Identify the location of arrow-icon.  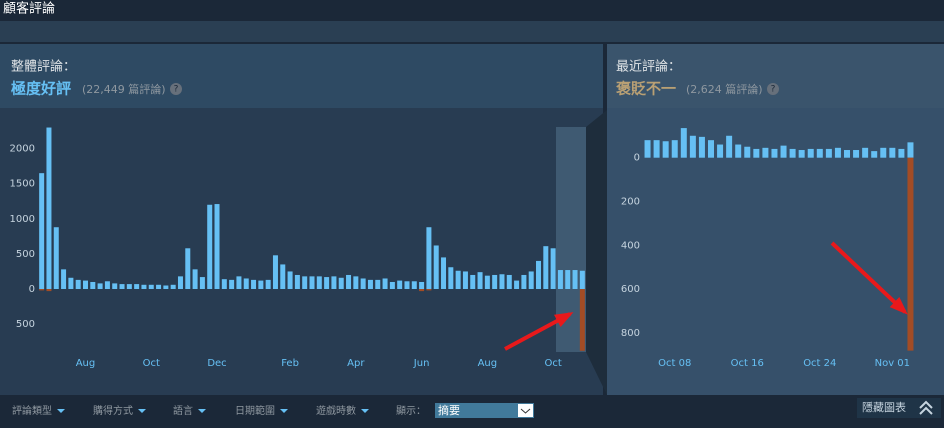
(525, 411).